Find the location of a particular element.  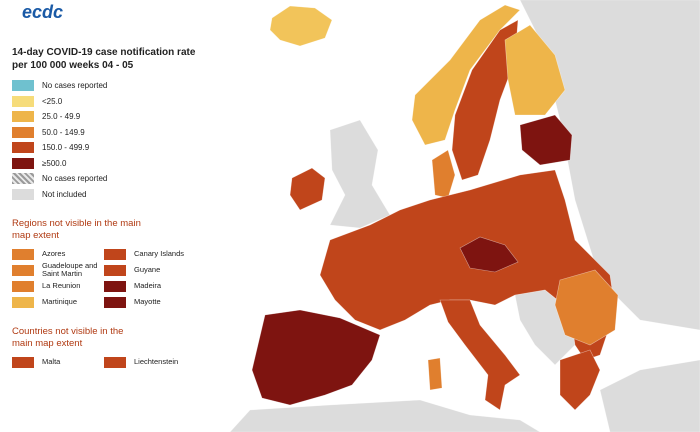

legend-entry: La Reunion is located at coordinates (58, 286).